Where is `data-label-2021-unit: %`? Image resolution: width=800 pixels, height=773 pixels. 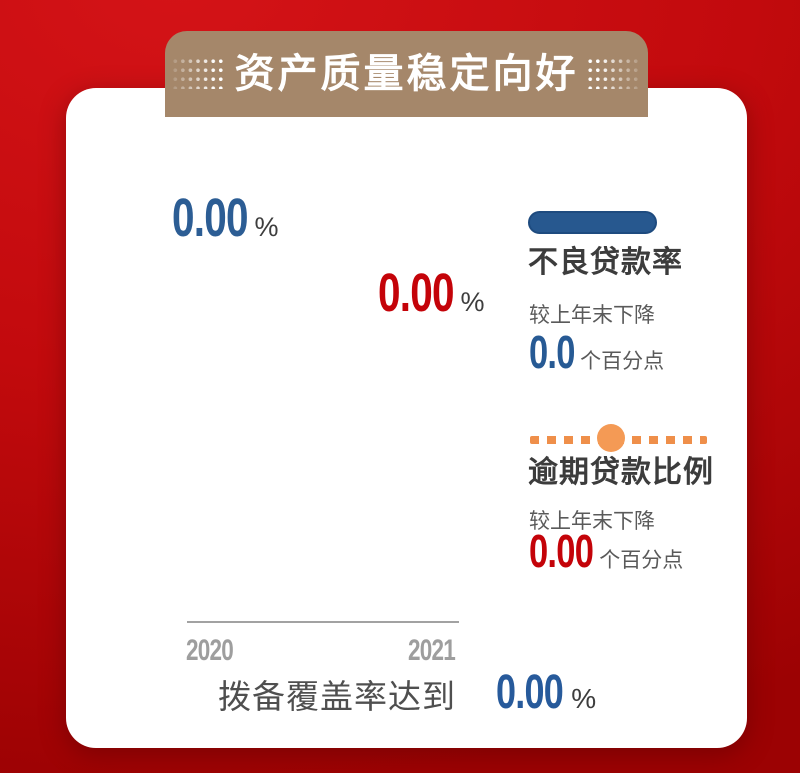 data-label-2021-unit: % is located at coordinates (472, 302).